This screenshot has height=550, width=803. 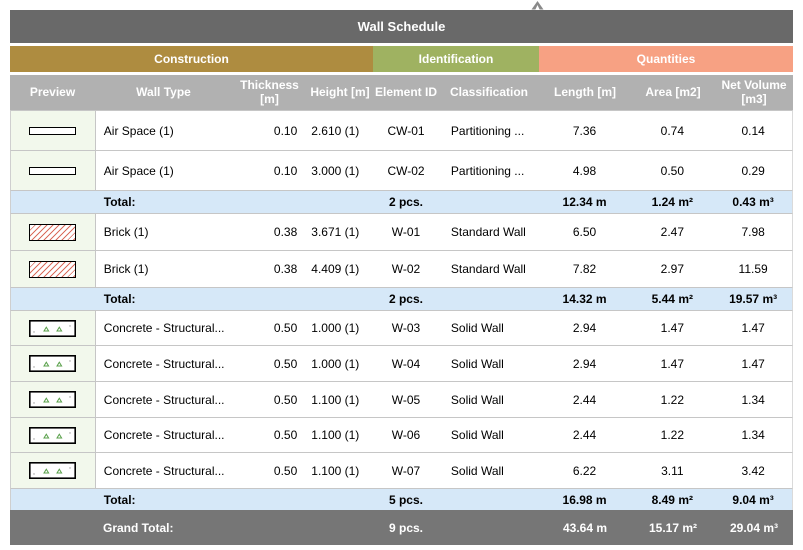 What do you see at coordinates (584, 499) in the screenshot?
I see `total-length-value: 16.98 m` at bounding box center [584, 499].